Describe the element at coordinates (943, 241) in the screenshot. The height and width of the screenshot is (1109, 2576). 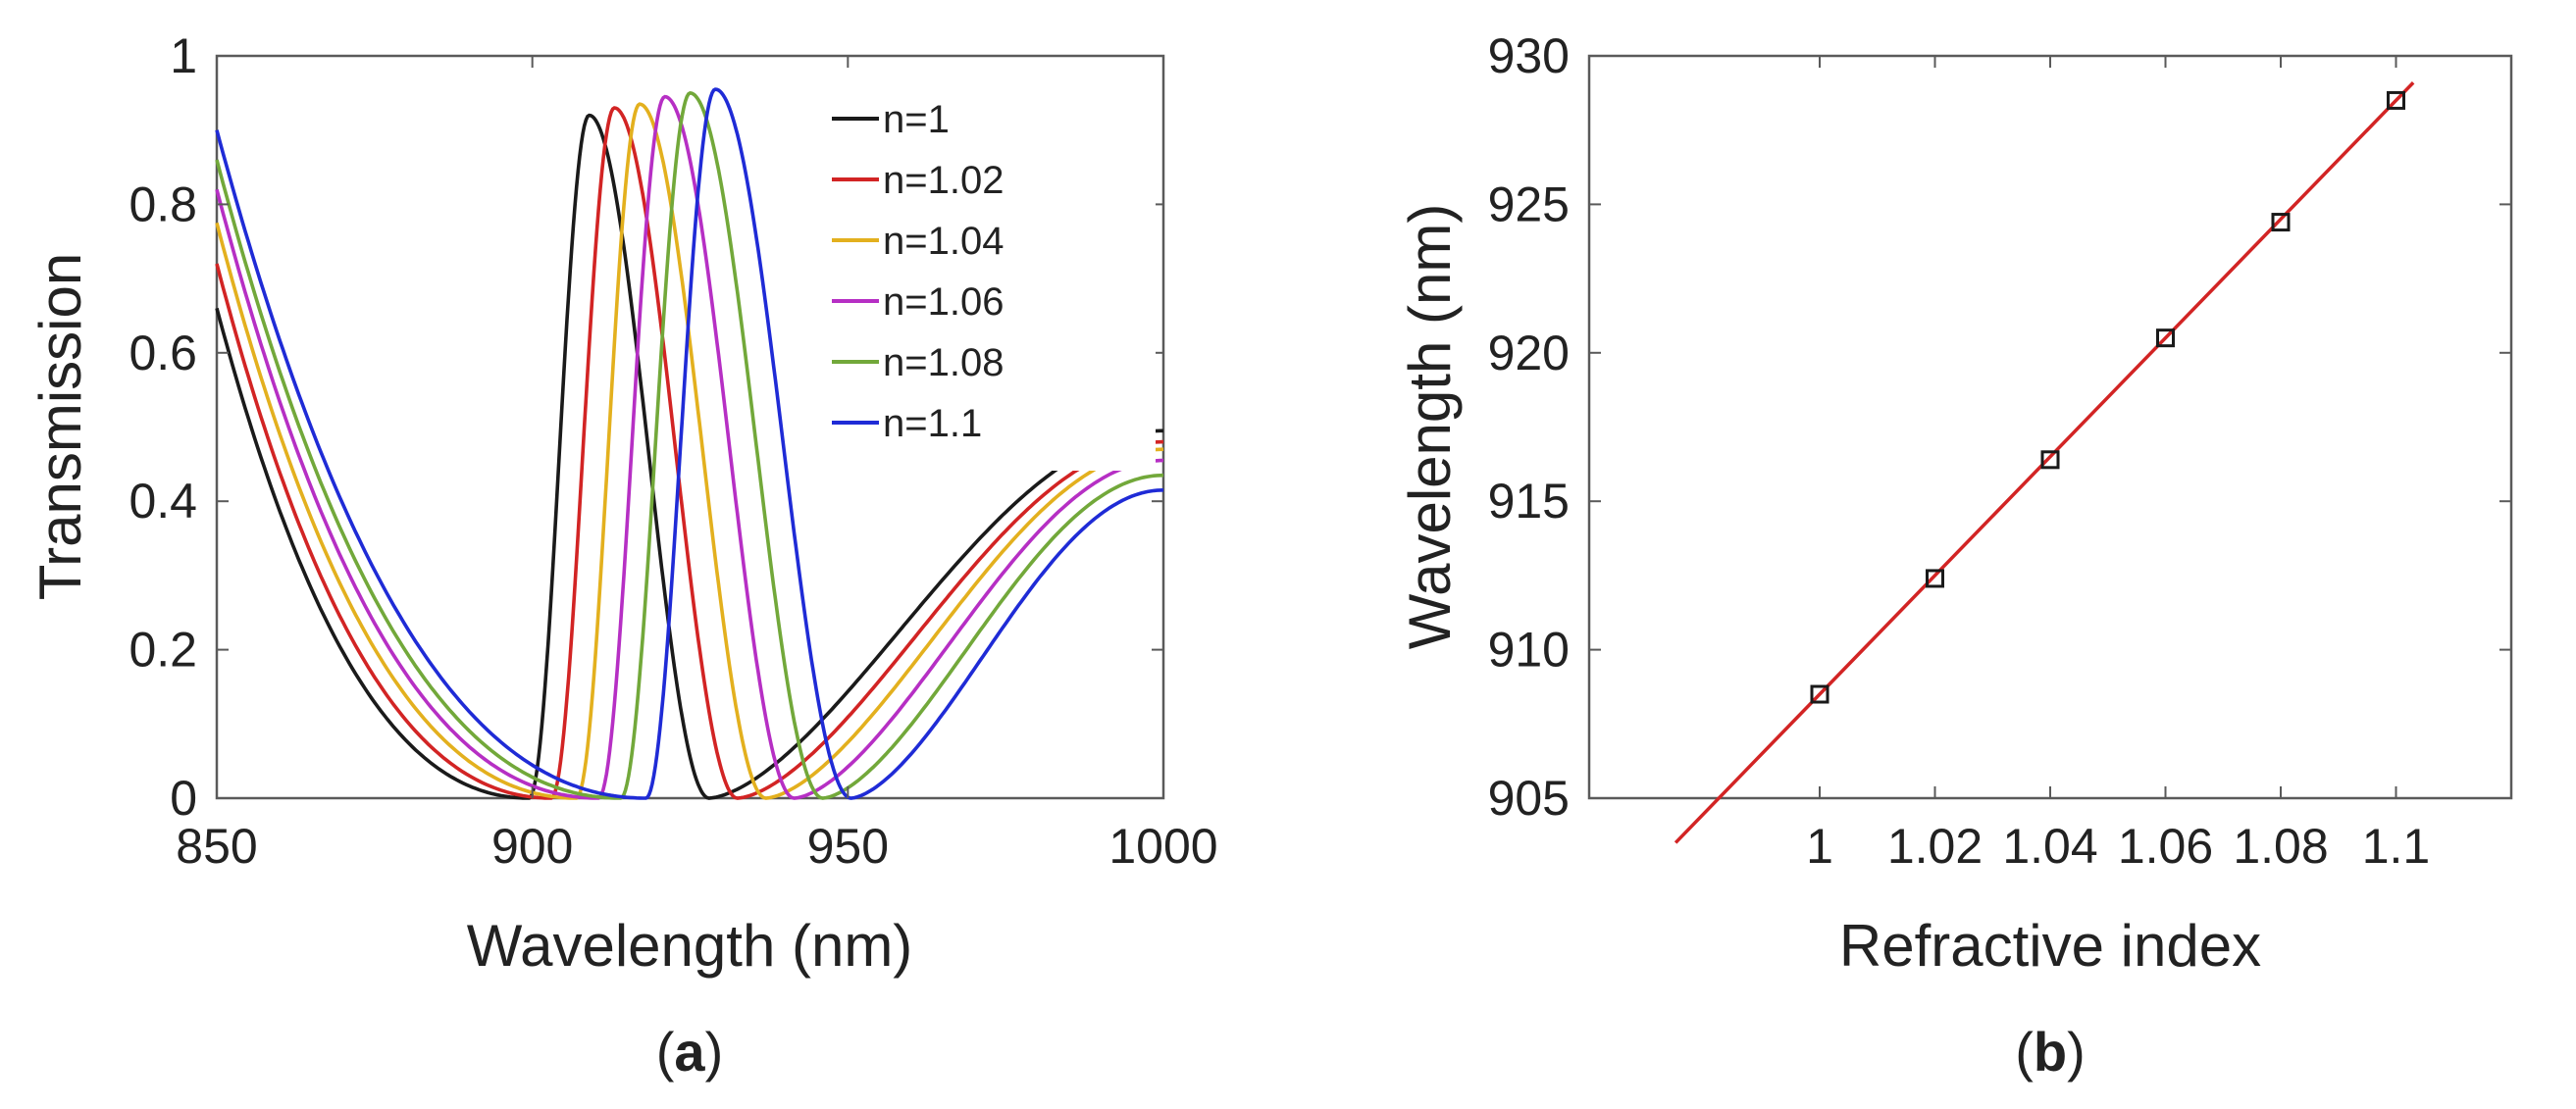
I see `legend-label: n=1.04` at that location.